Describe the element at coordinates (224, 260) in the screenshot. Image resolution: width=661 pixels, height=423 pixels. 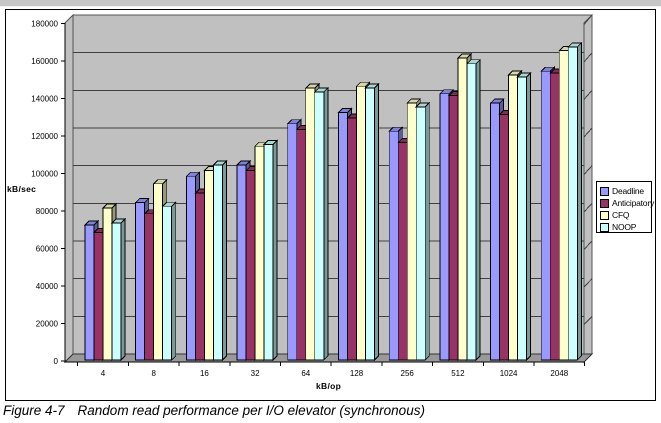
I see `bar-noop-16-side` at that location.